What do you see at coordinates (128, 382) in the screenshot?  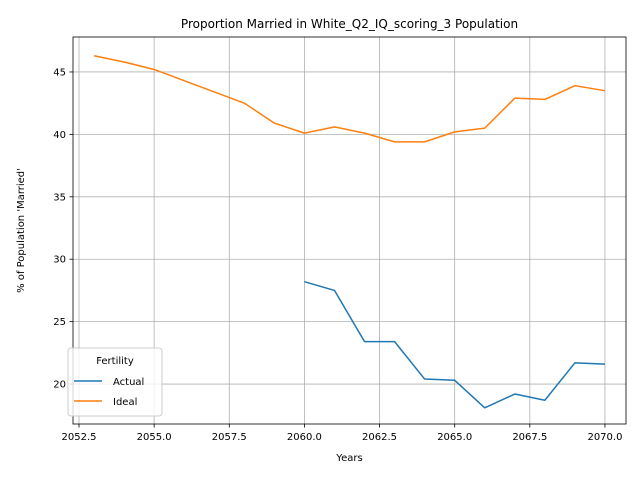 I see `legend-label-actual: Actual` at bounding box center [128, 382].